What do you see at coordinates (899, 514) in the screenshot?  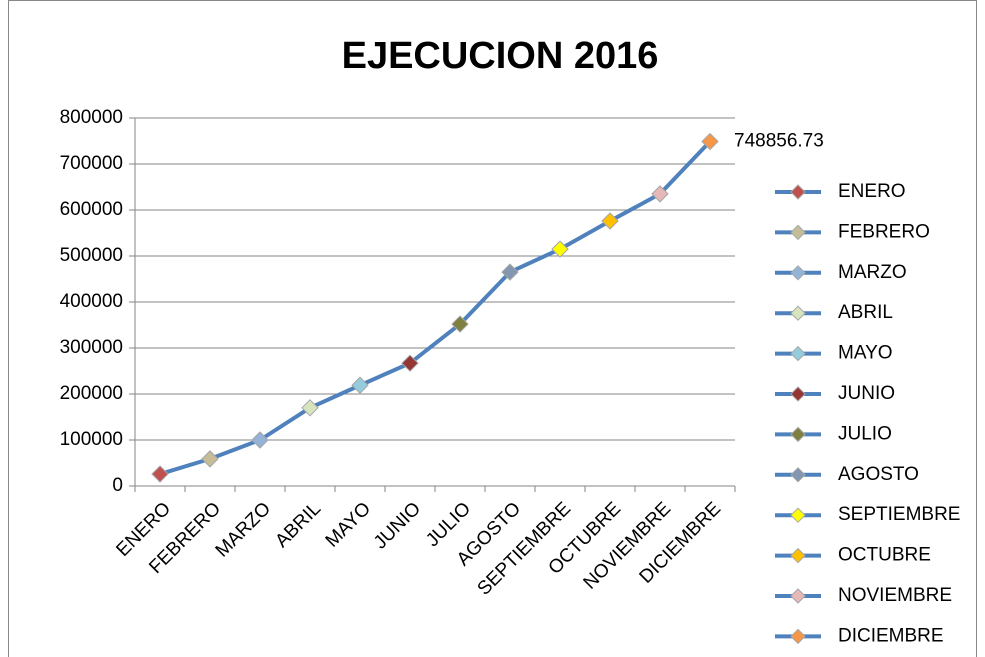 I see `legend-label: SEPTIEMBRE` at bounding box center [899, 514].